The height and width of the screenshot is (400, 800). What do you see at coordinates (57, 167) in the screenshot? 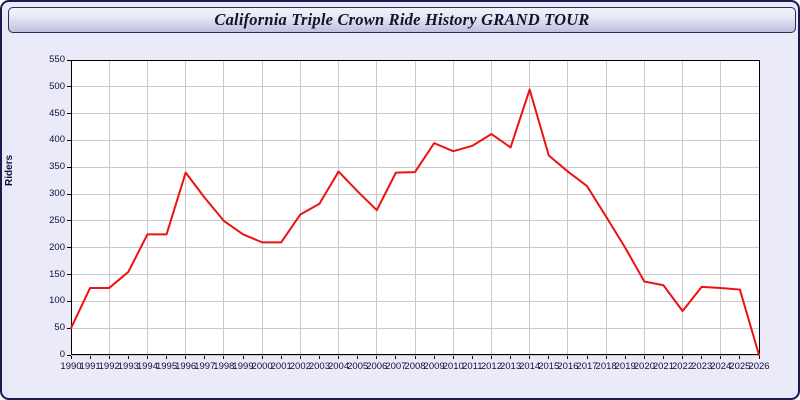
I see `y-axis-tick-label: 350` at bounding box center [57, 167].